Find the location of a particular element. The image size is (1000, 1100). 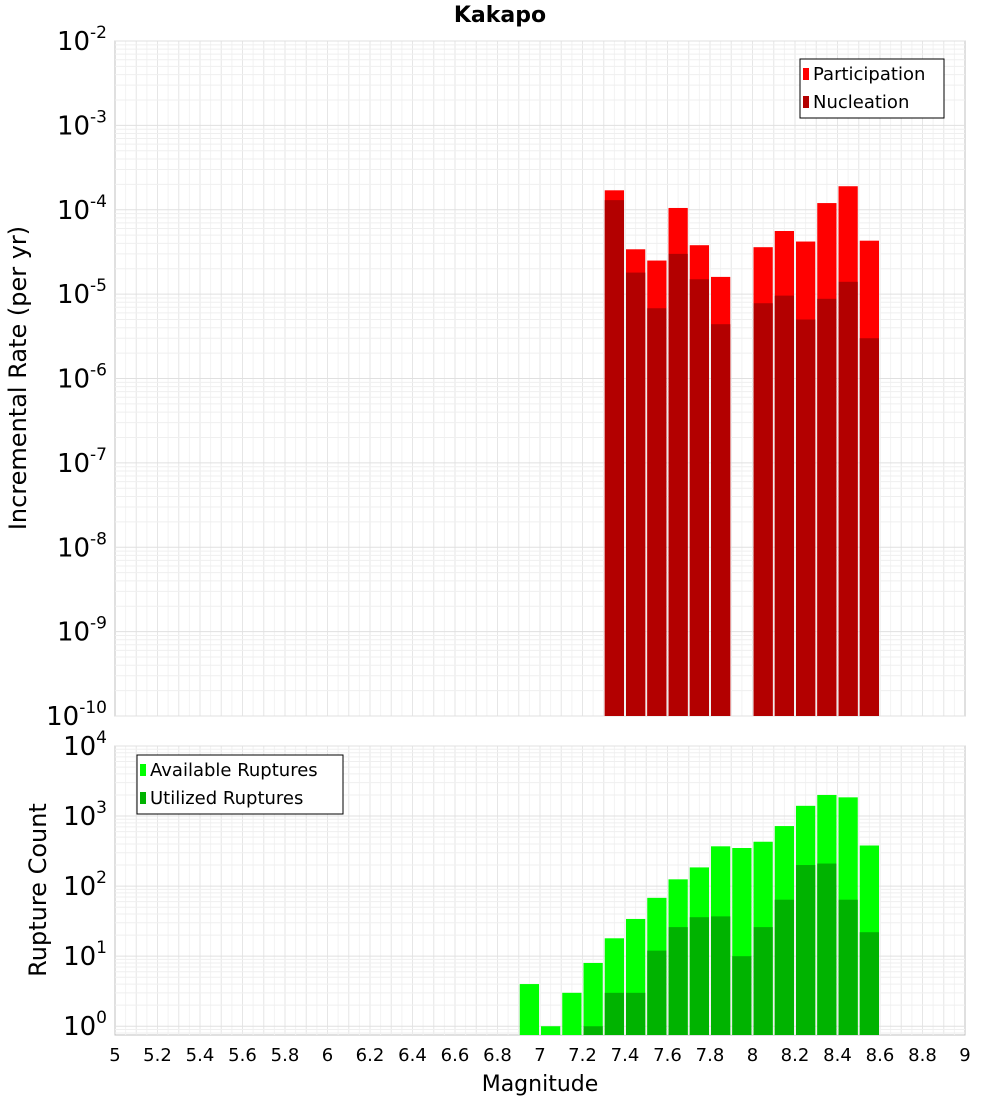

legend-swatch-nucleation is located at coordinates (806, 102).